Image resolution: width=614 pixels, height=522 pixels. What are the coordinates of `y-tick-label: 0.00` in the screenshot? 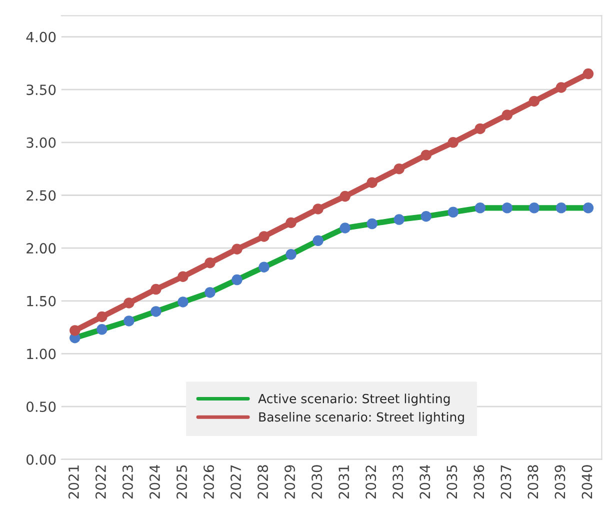 It's located at (41, 459).